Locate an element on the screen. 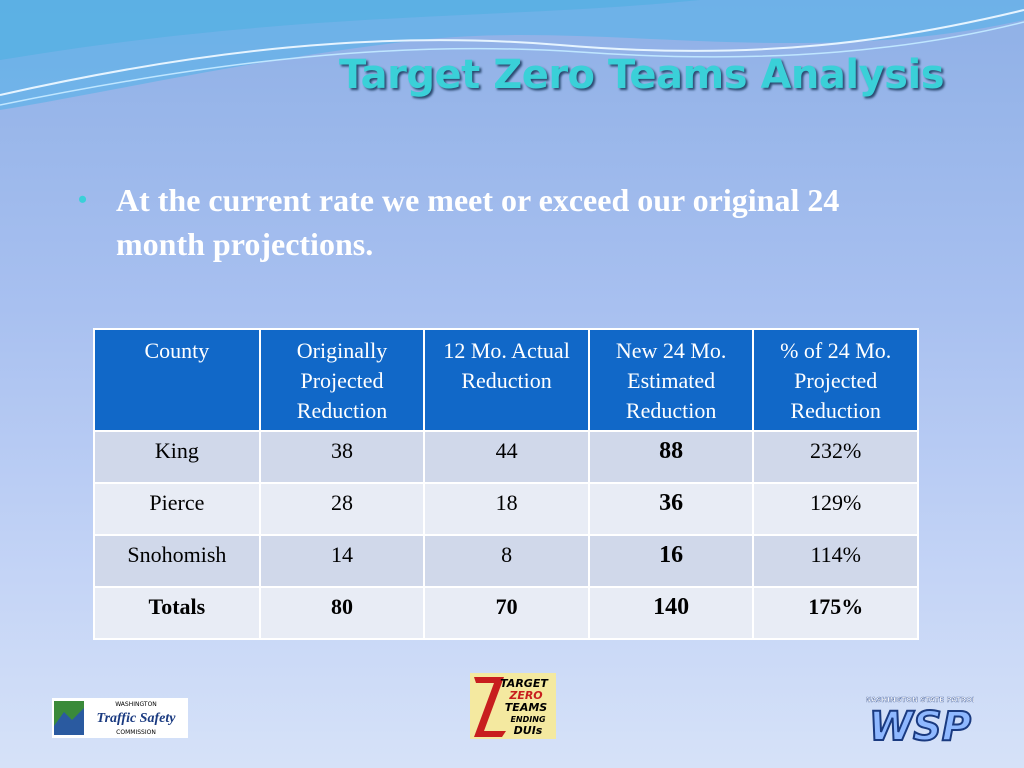  table-cell: Snohomish is located at coordinates (177, 561).